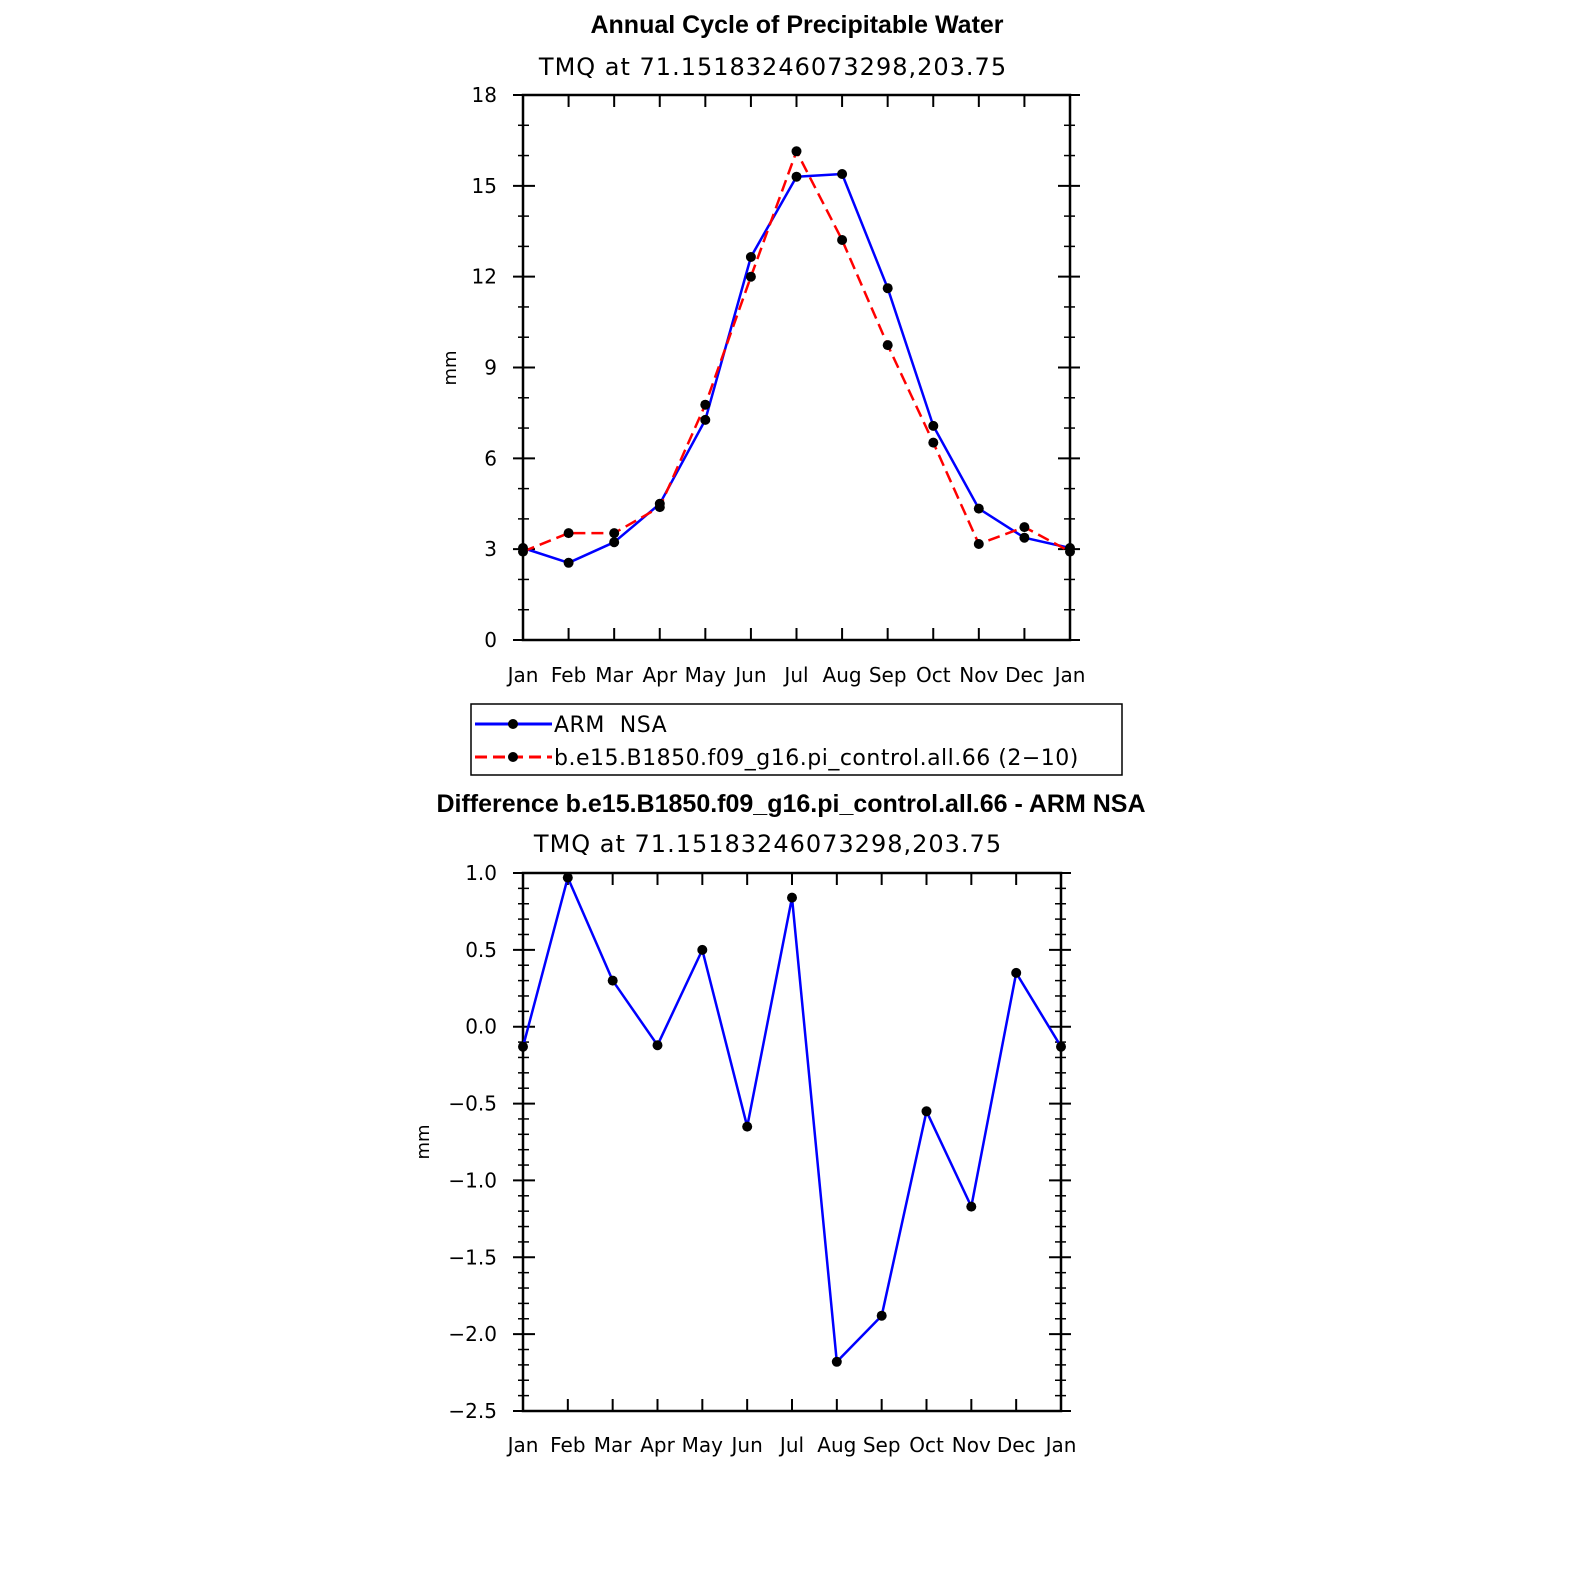  Describe the element at coordinates (490, 640) in the screenshot. I see `y-tick-label: 0` at that location.